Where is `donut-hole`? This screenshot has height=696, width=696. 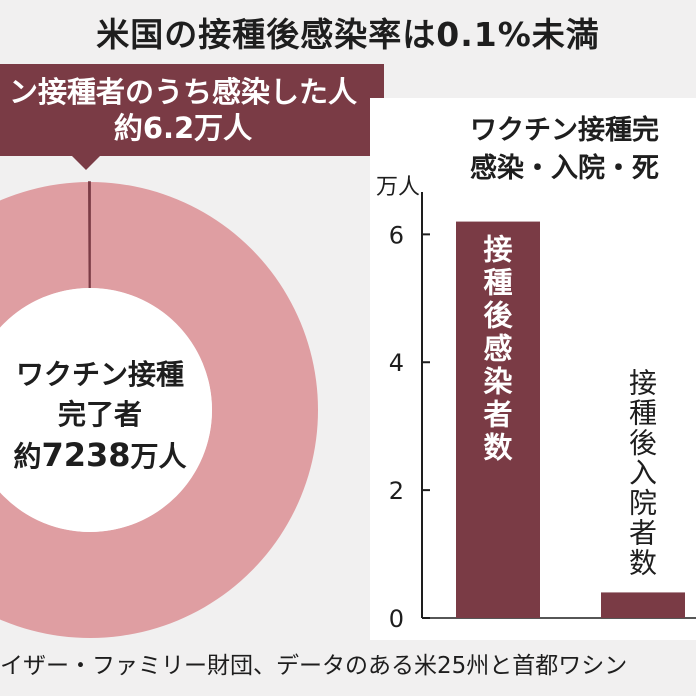 donut-hole is located at coordinates (106, 410).